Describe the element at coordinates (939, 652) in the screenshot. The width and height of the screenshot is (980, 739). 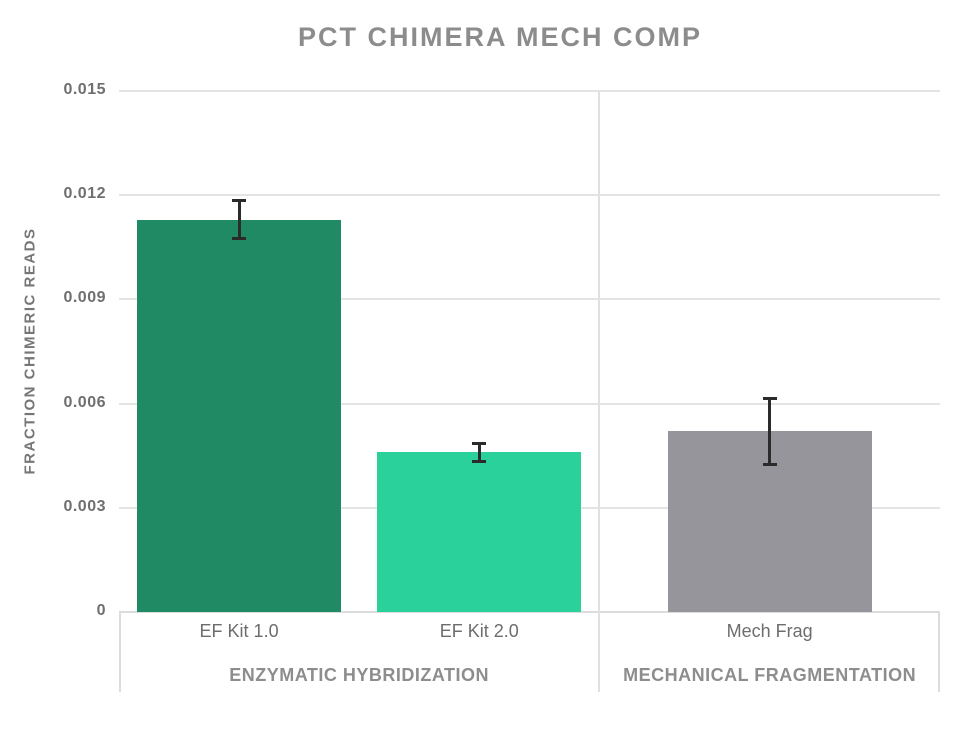
I see `axis-right-edge` at that location.